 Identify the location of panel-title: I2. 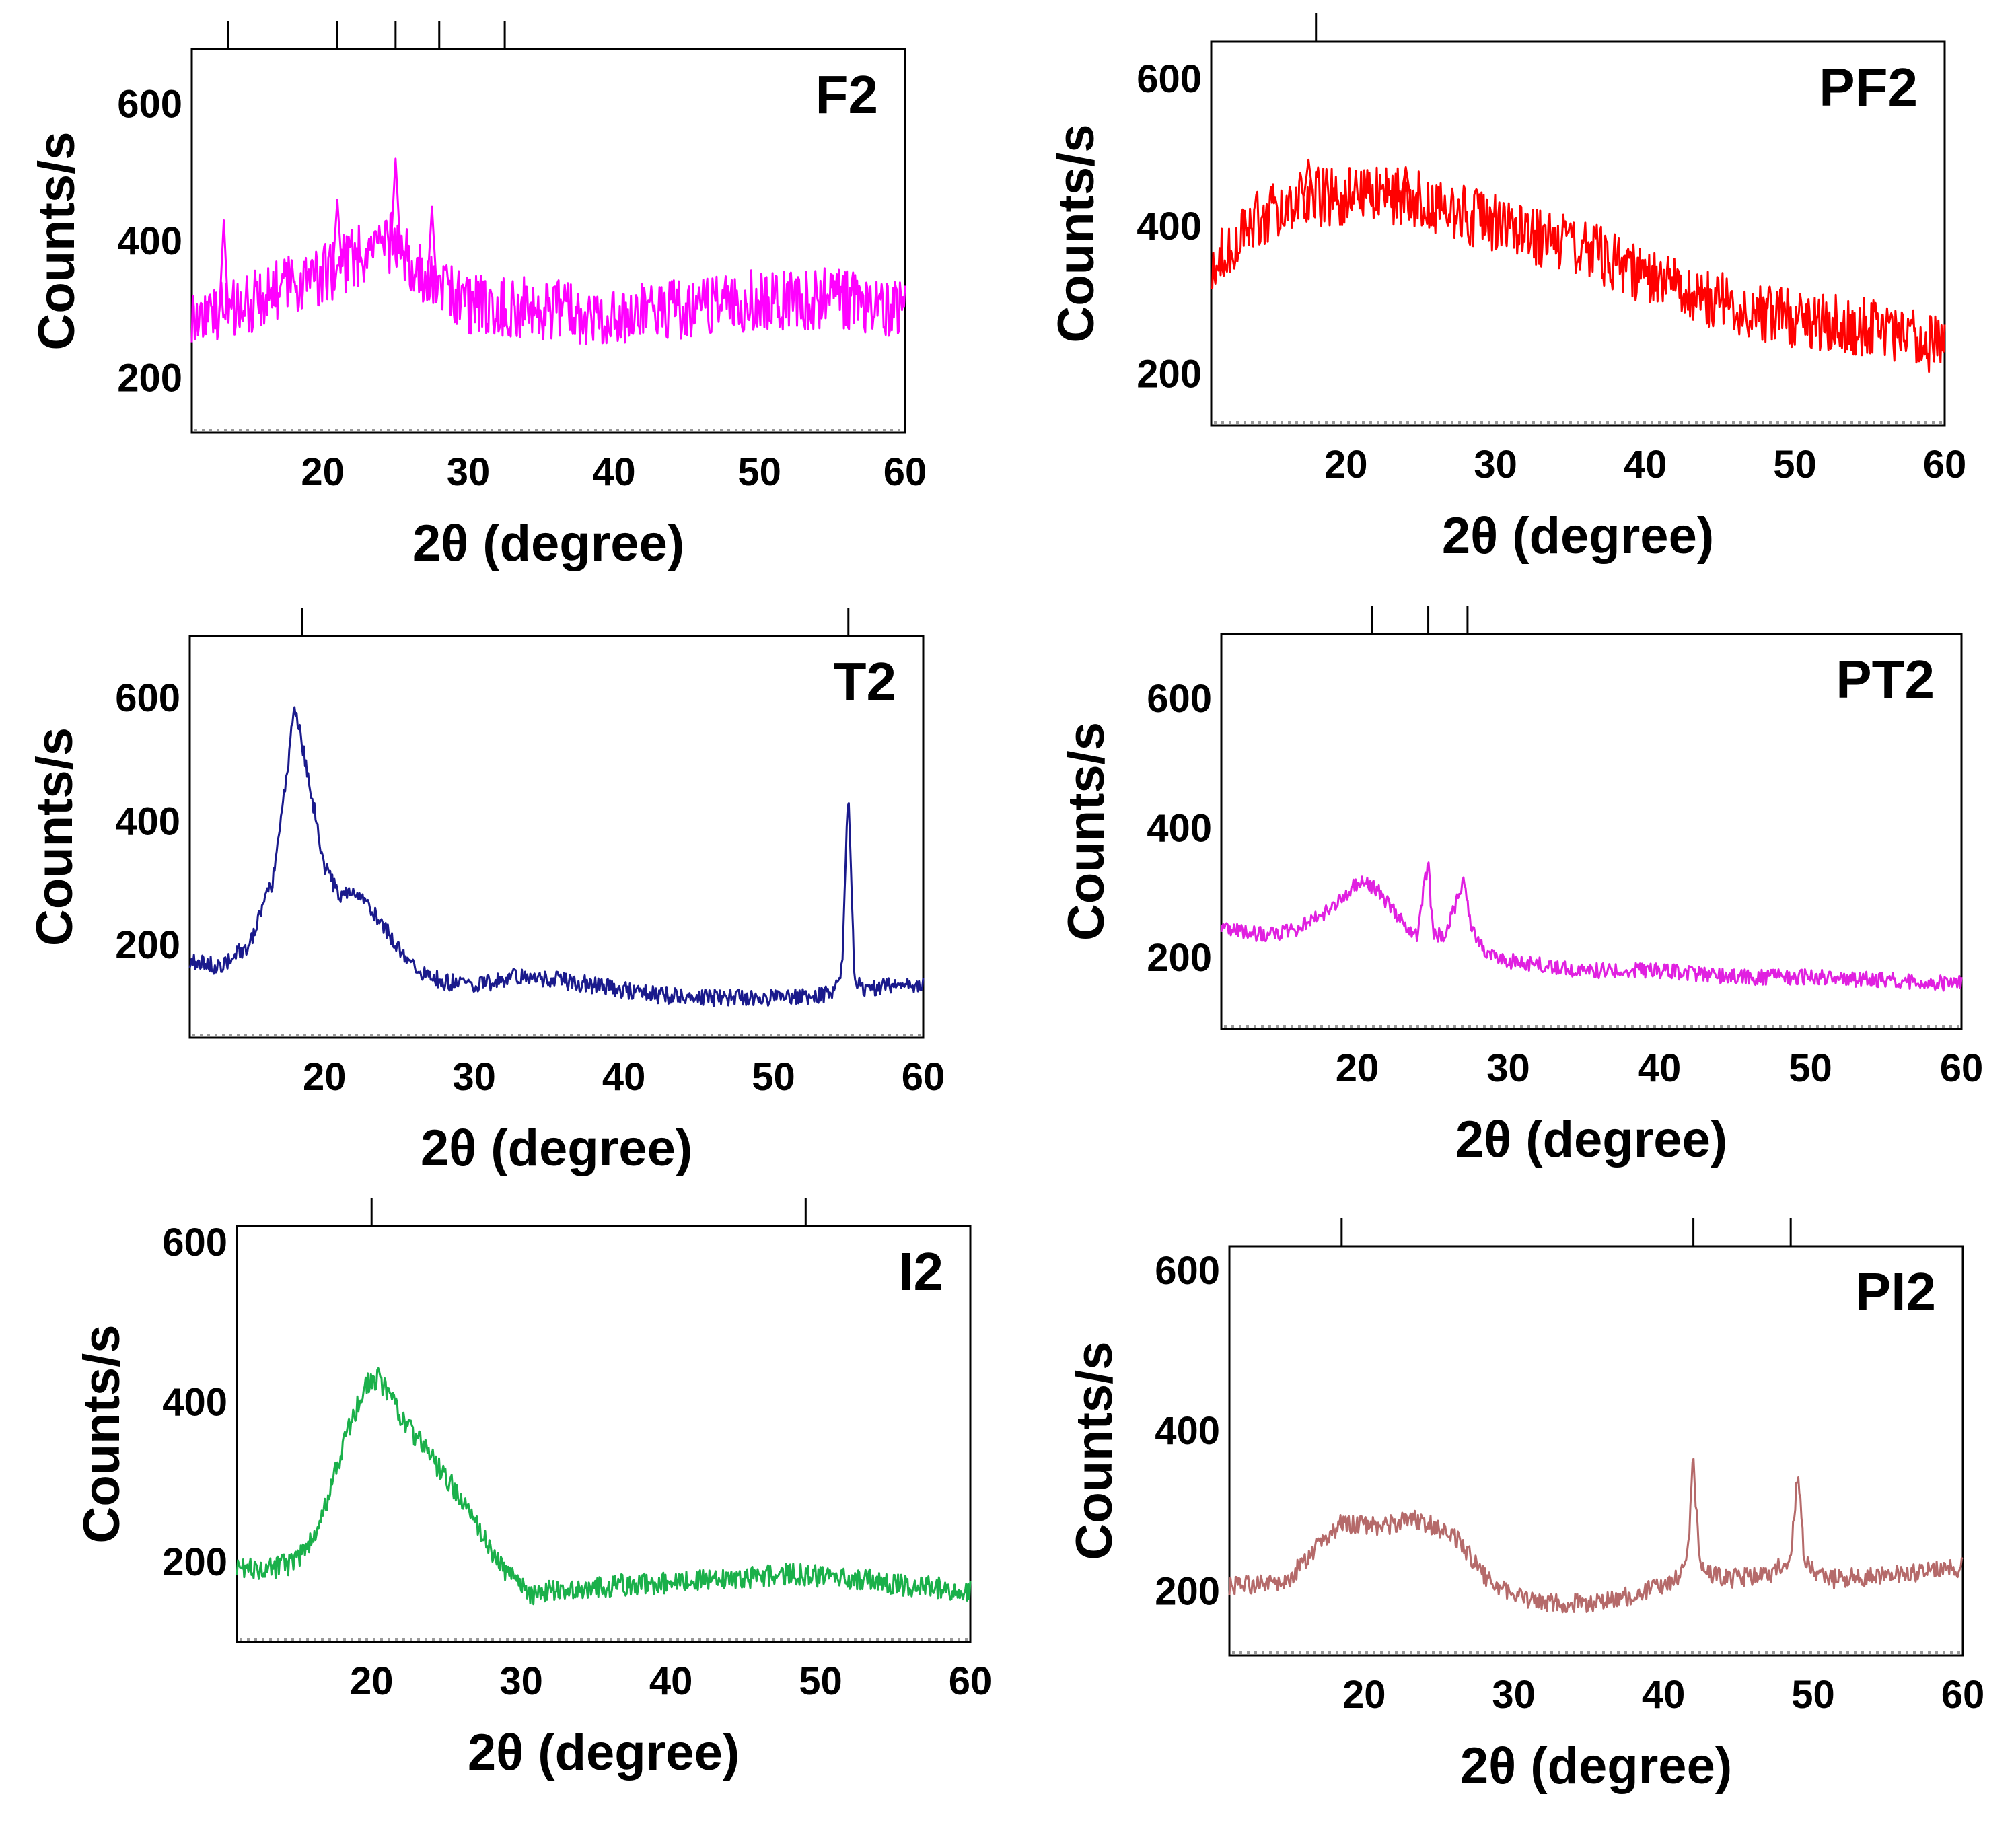
(920, 1271).